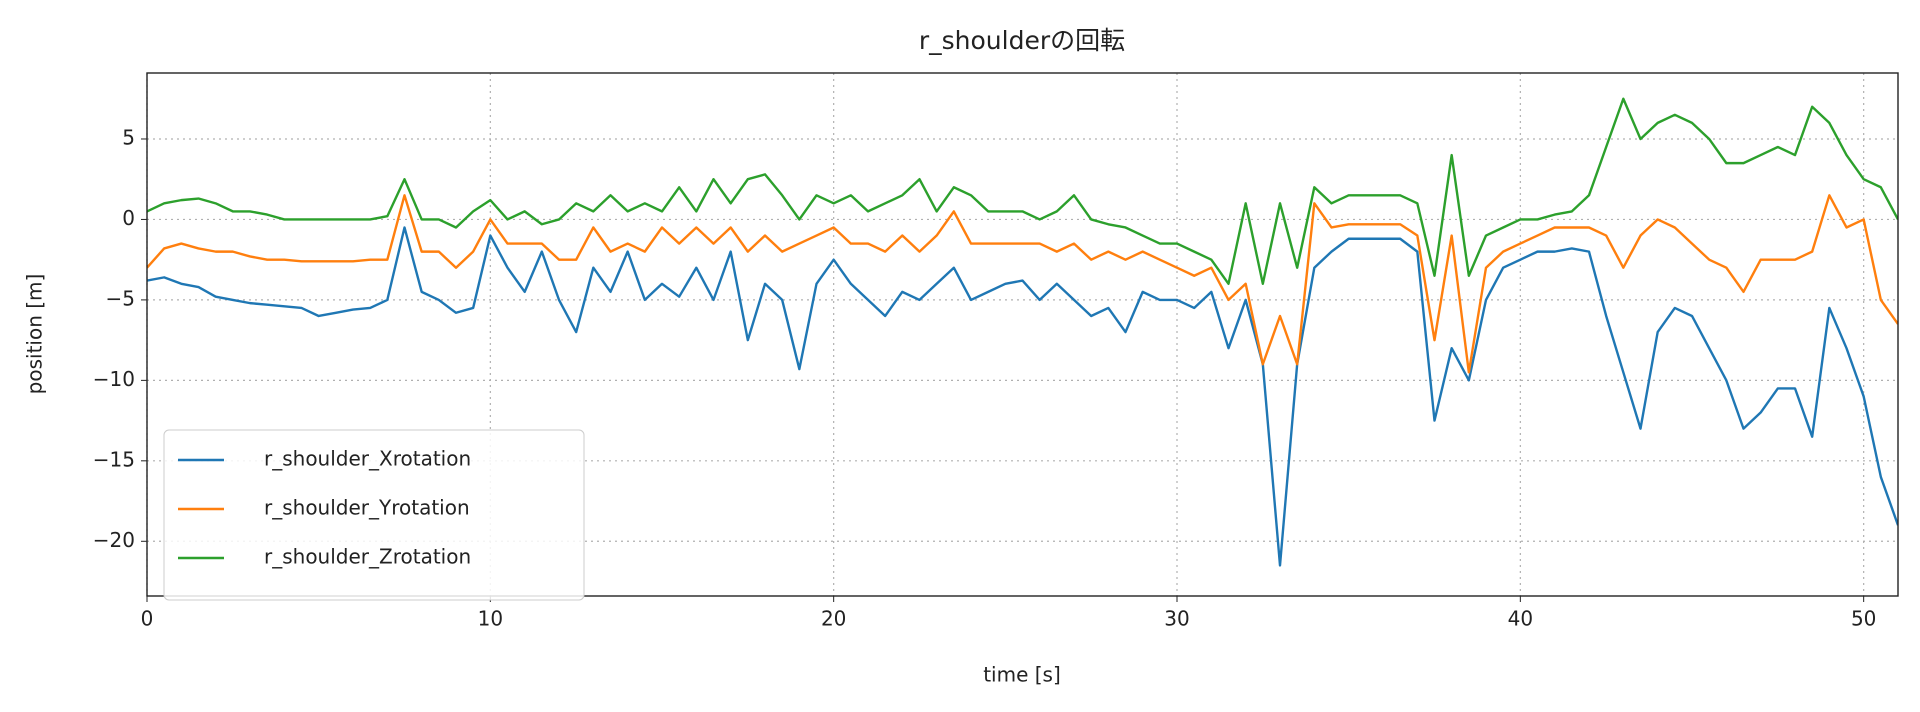 The width and height of the screenshot is (1920, 712). Describe the element at coordinates (367, 508) in the screenshot. I see `legend-label: r_shoulder_Yrotation` at that location.